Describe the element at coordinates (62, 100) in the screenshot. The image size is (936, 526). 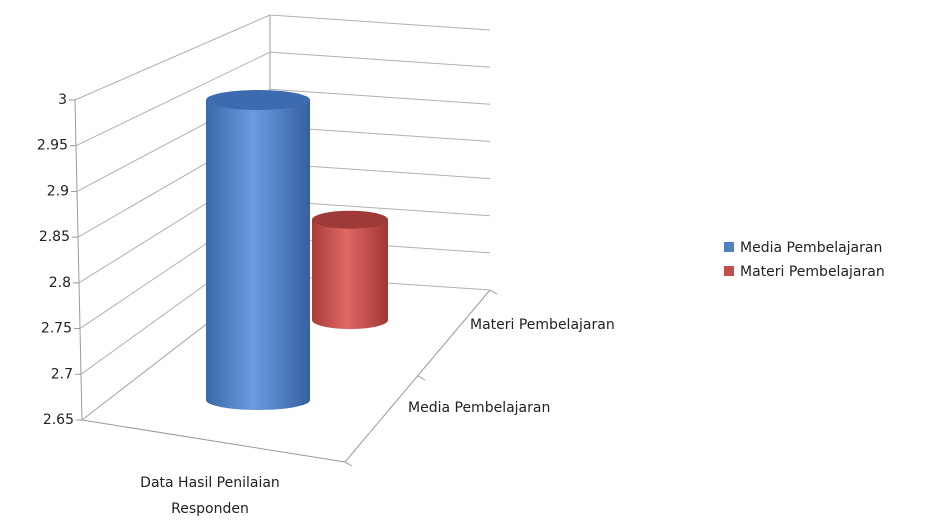
I see `y-tick-label: 3` at that location.